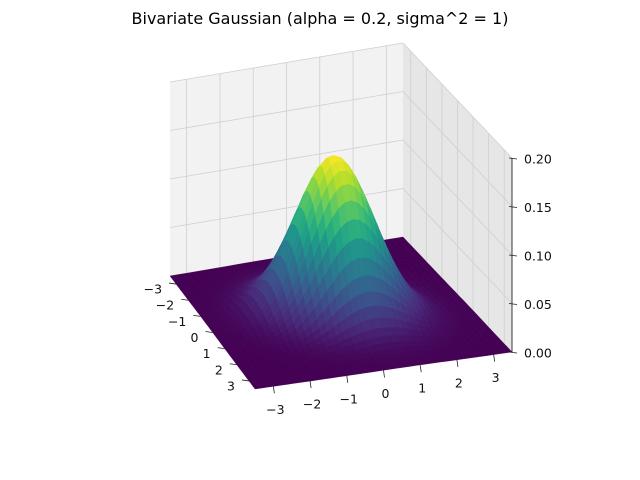  What do you see at coordinates (538, 256) in the screenshot?
I see `z-tick-label: 0.10` at bounding box center [538, 256].